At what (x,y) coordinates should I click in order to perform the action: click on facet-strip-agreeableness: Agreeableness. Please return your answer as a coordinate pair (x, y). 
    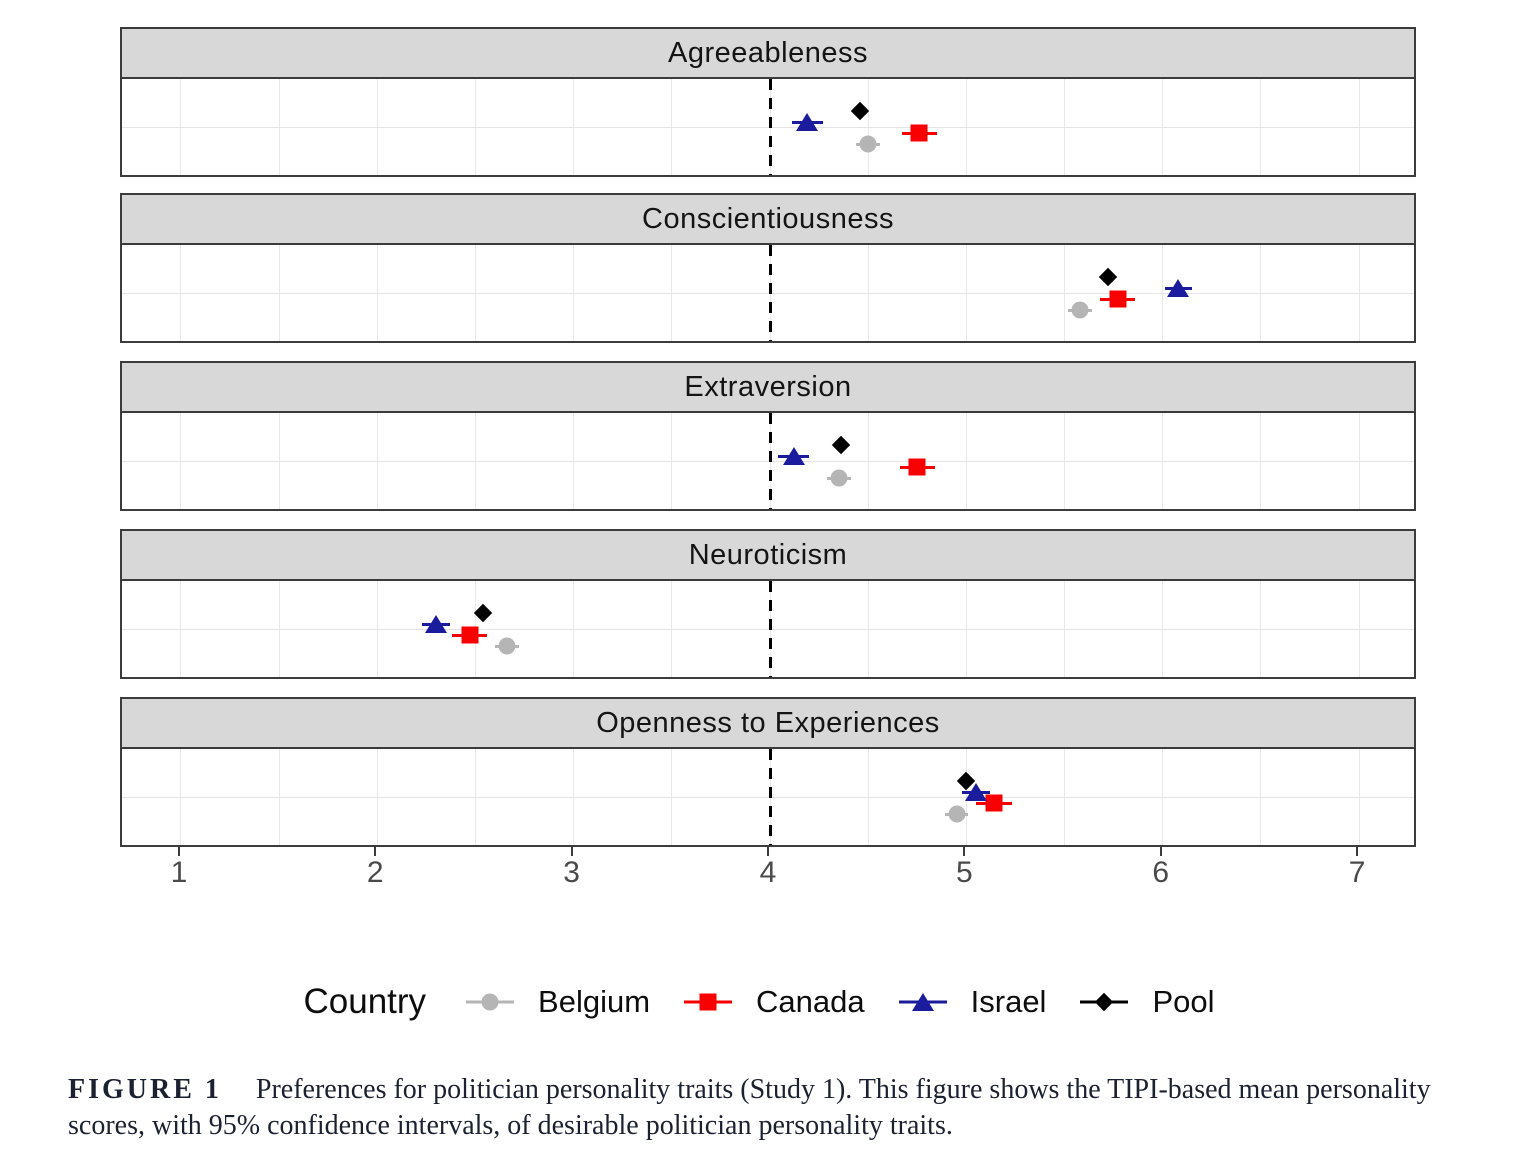
    Looking at the image, I should click on (768, 53).